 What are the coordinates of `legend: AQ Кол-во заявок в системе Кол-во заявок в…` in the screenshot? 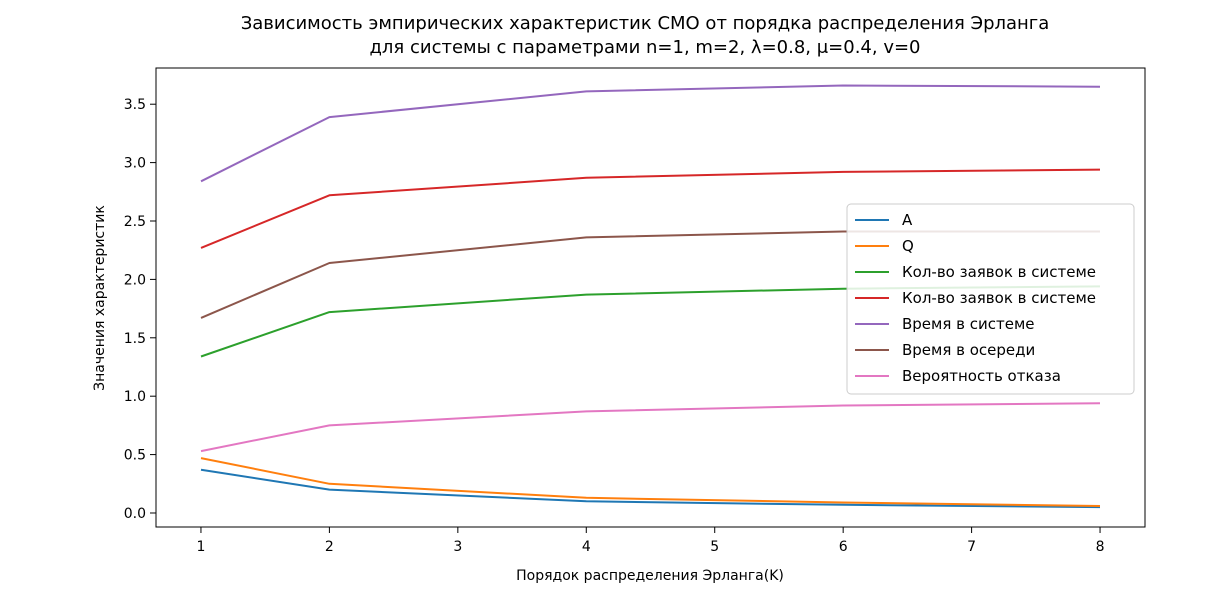 It's located at (990, 299).